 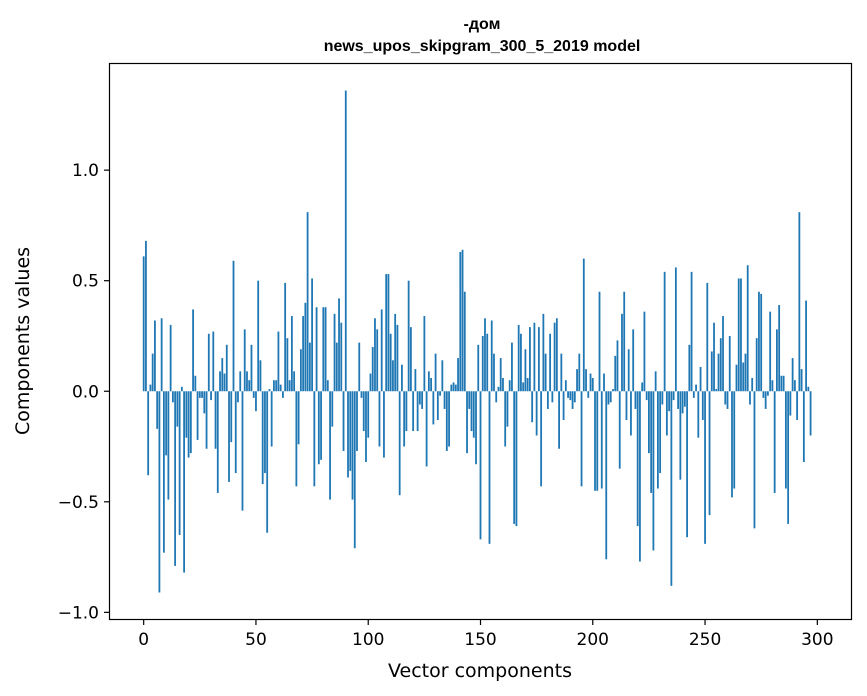 What do you see at coordinates (593, 640) in the screenshot?
I see `x-tick-label: 200` at bounding box center [593, 640].